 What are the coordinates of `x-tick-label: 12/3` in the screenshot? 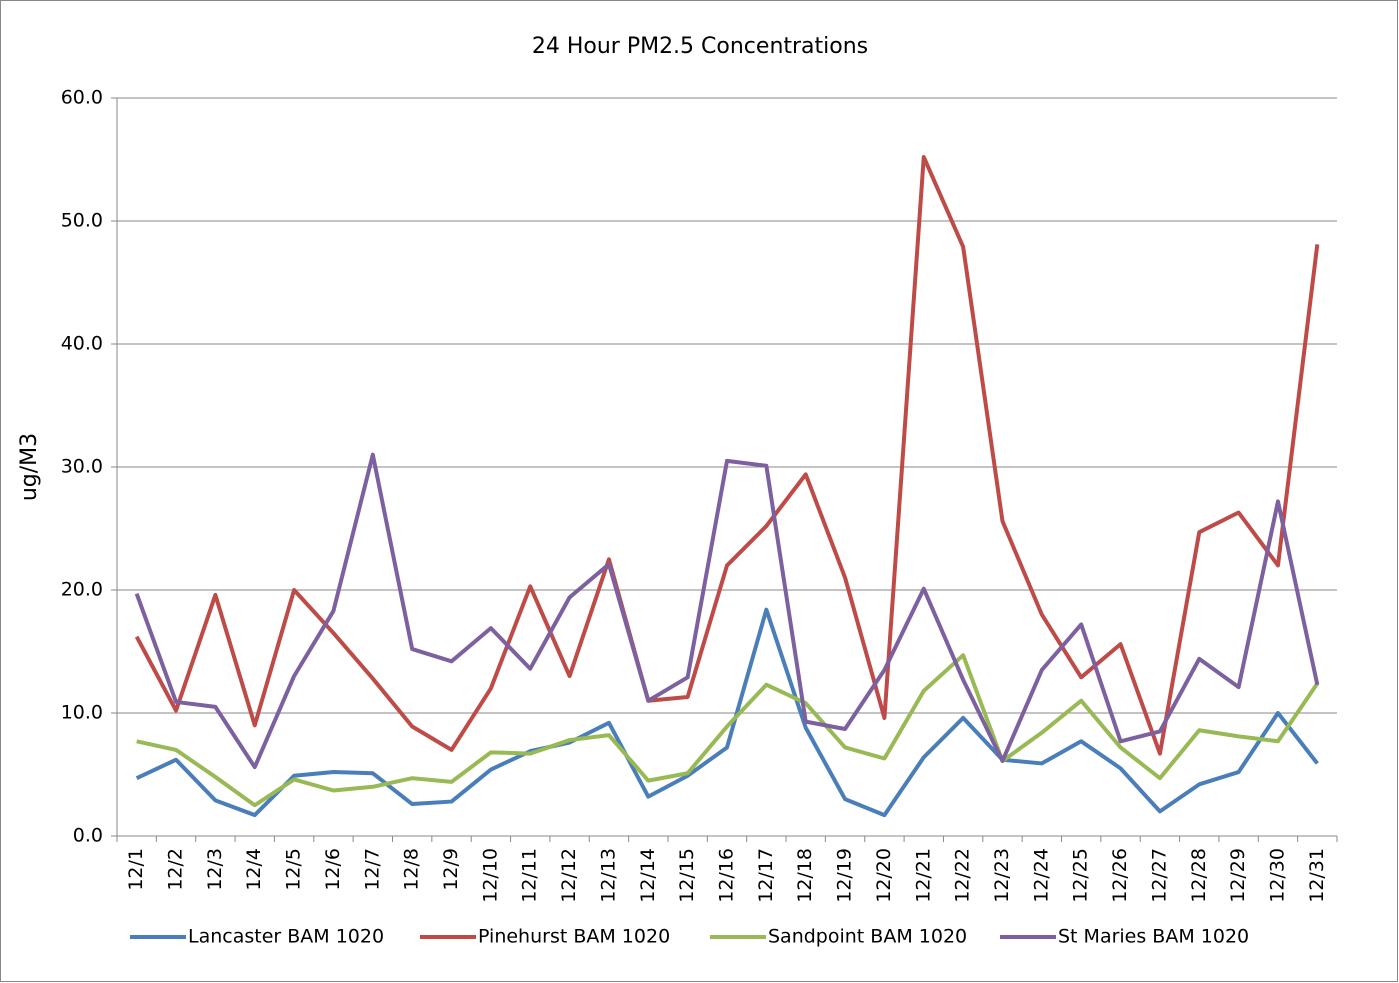 It's located at (215, 869).